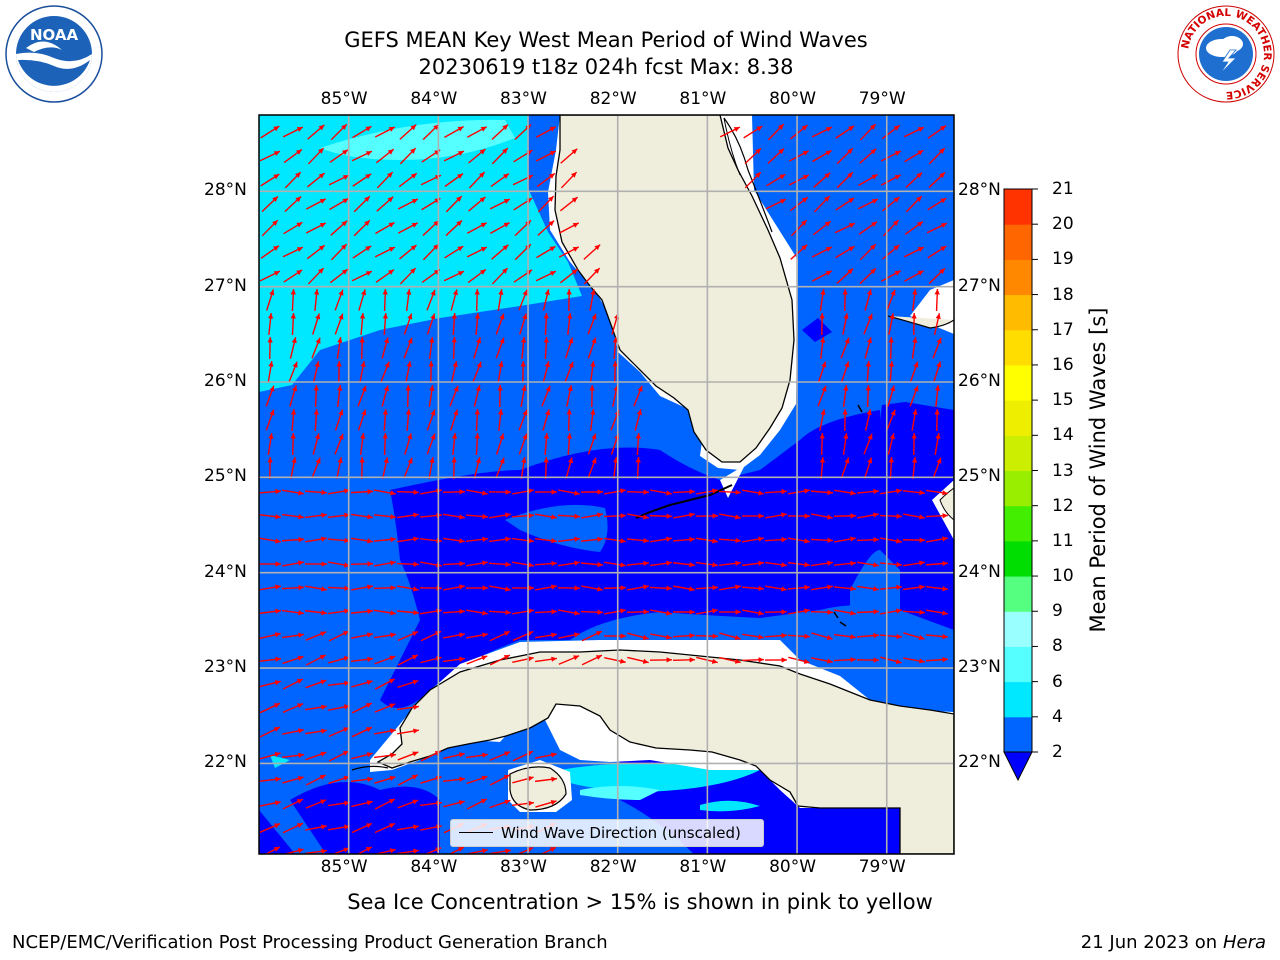 This screenshot has height=960, width=1280. What do you see at coordinates (1063, 435) in the screenshot?
I see `colorbar-tick-label: 14` at bounding box center [1063, 435].